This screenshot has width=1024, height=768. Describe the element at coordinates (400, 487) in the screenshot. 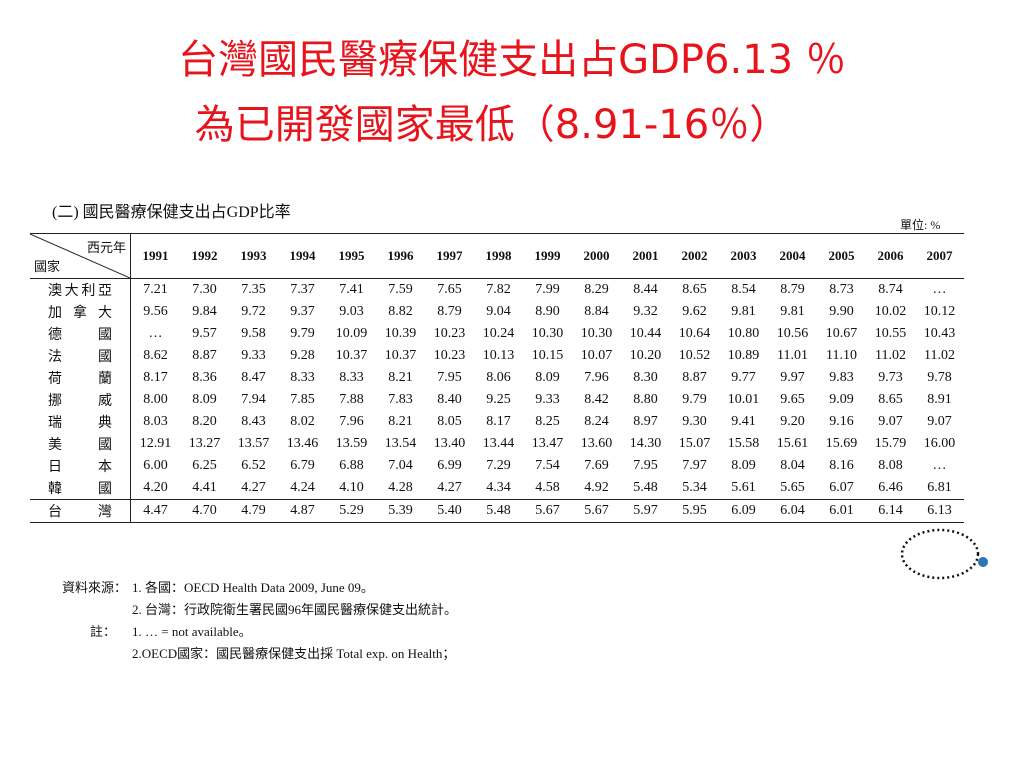

I see `value-cell: 4.28` at that location.